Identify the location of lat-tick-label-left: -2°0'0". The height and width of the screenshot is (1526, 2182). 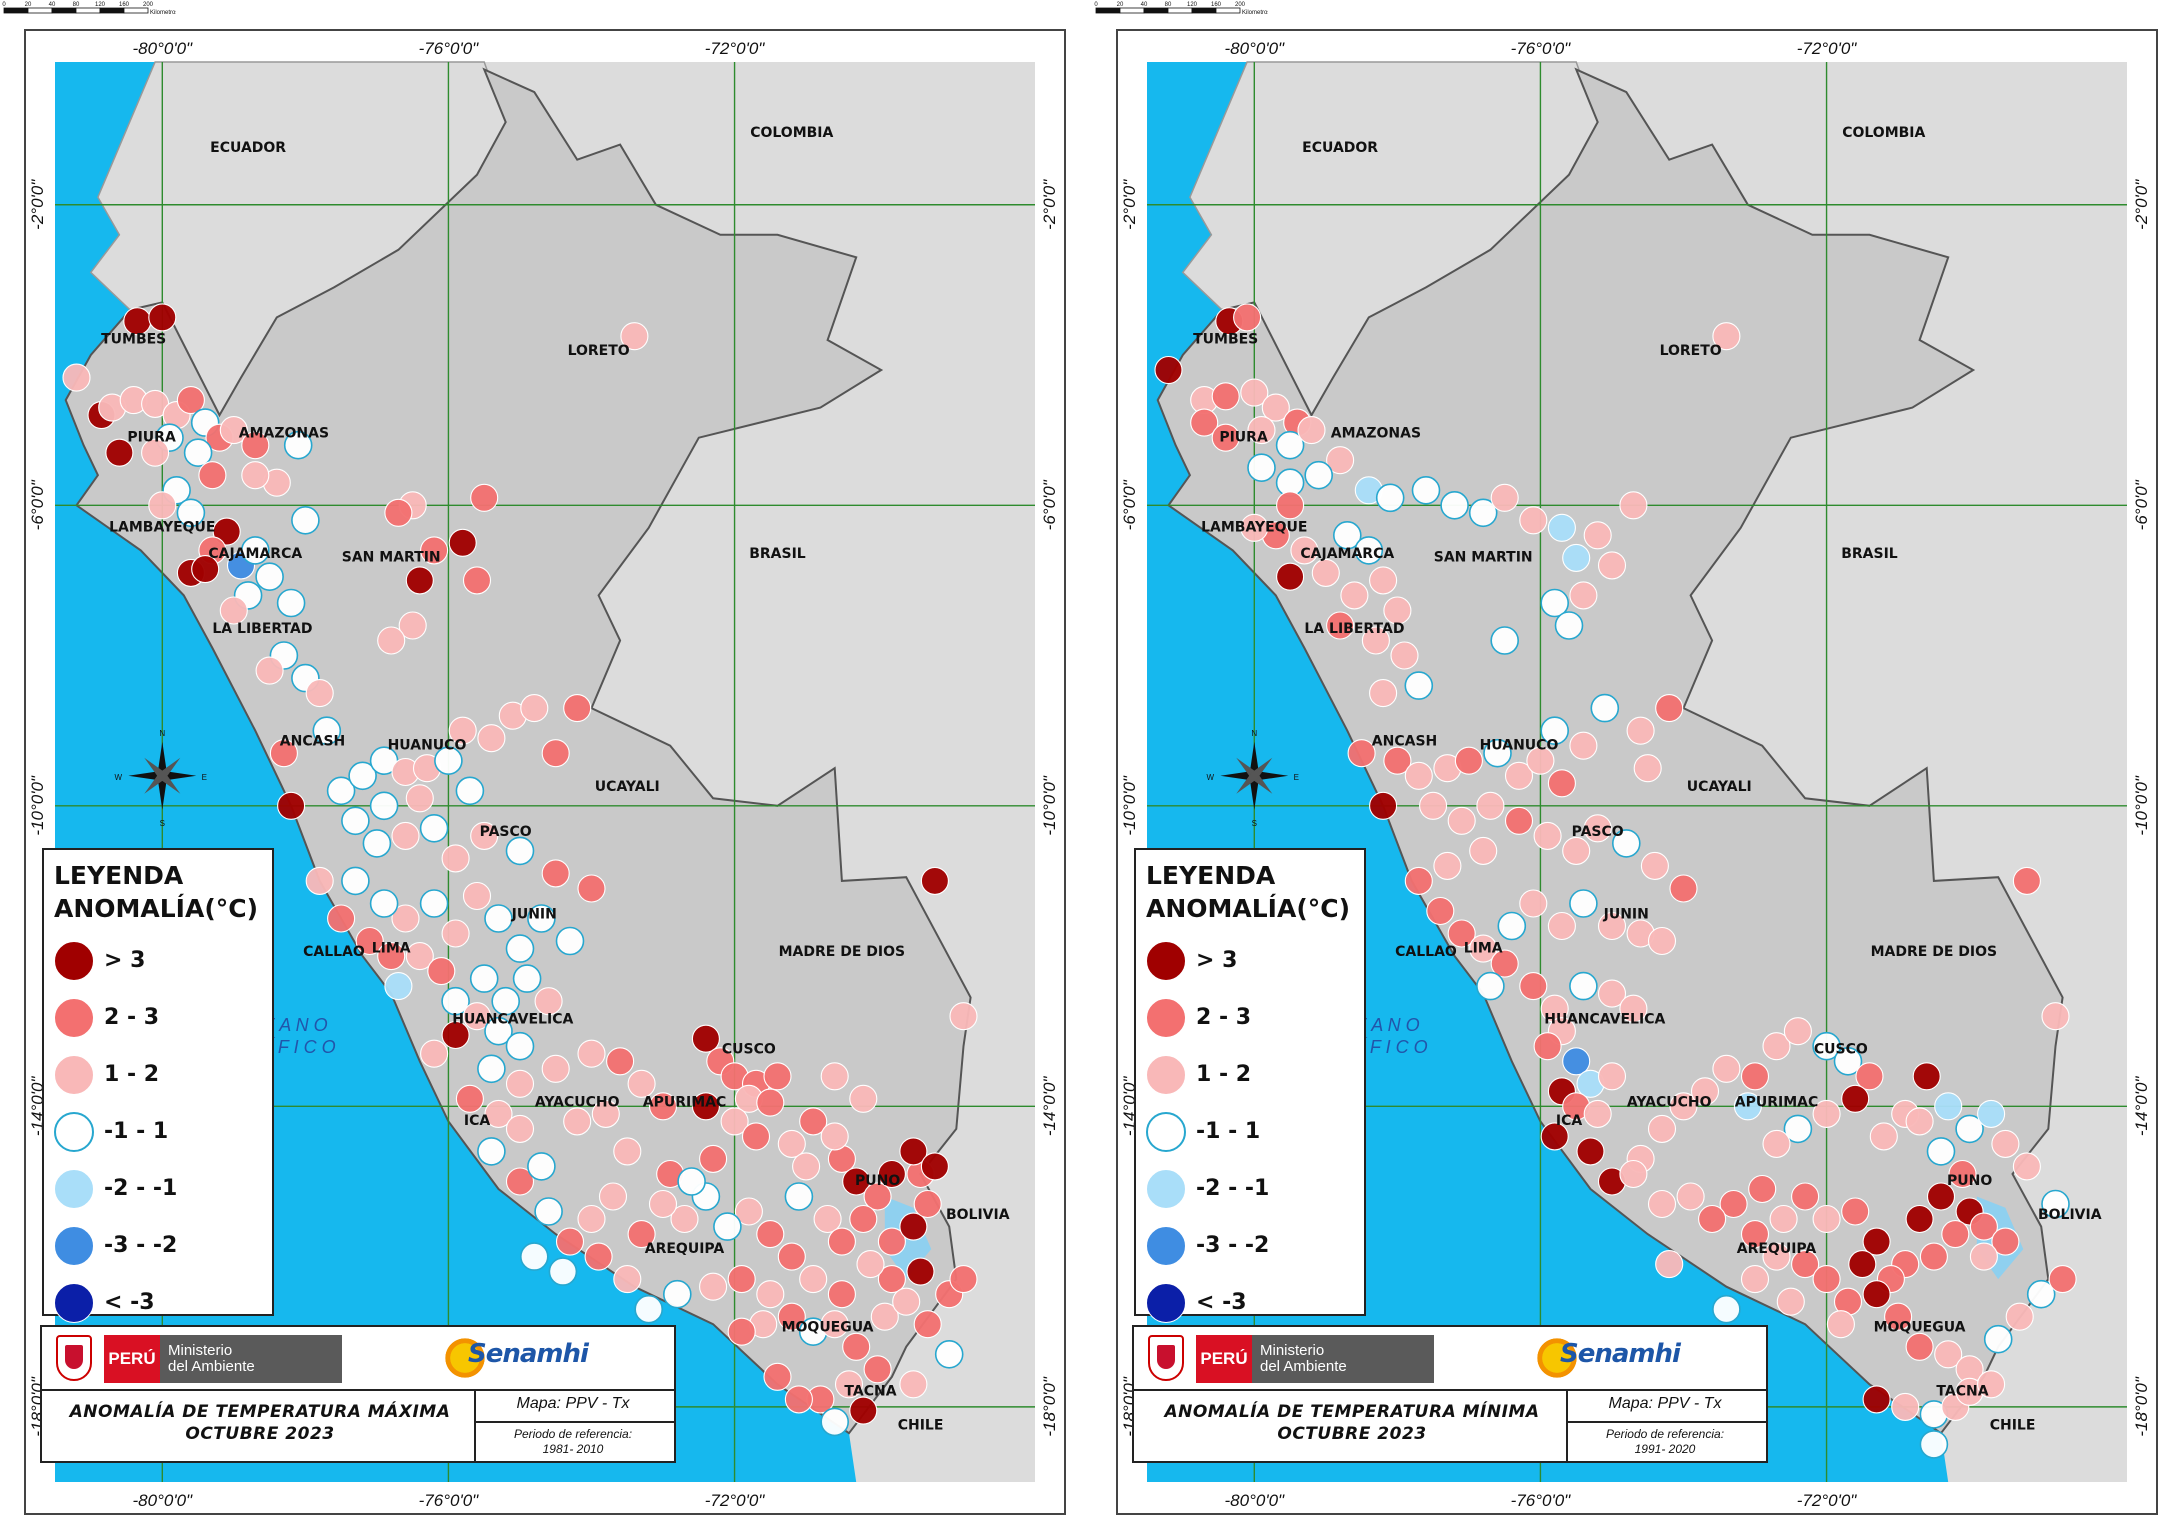
(37, 204).